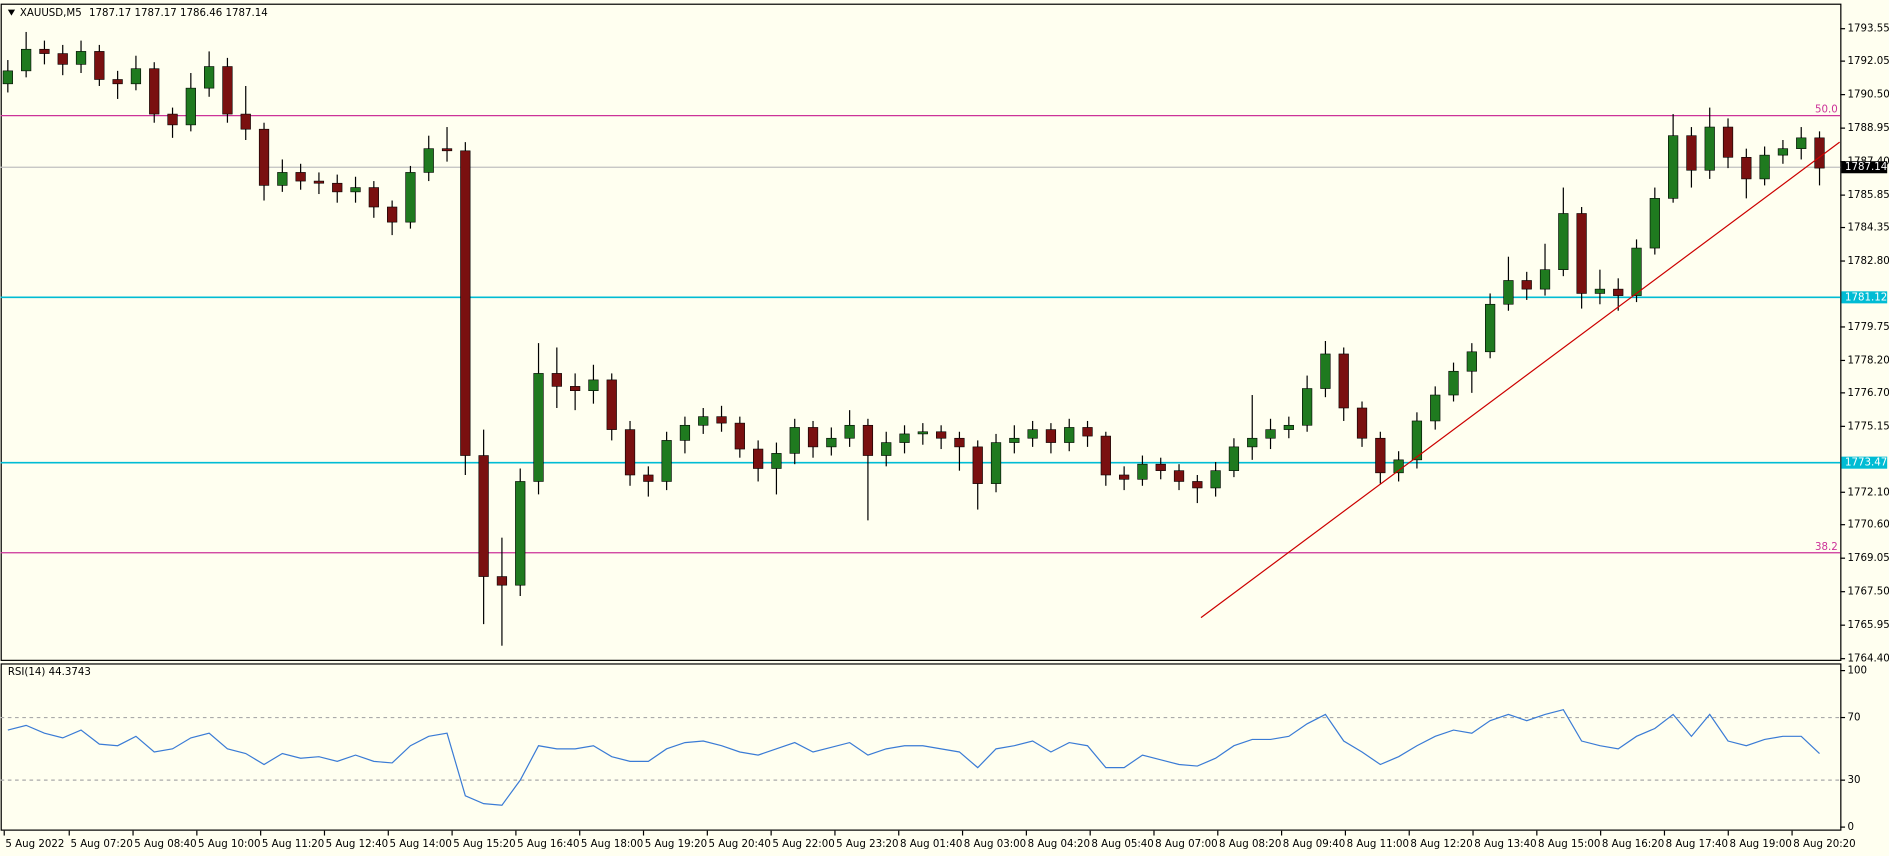  What do you see at coordinates (1850, 827) in the screenshot?
I see `rsi-y-tick-label: 0` at bounding box center [1850, 827].